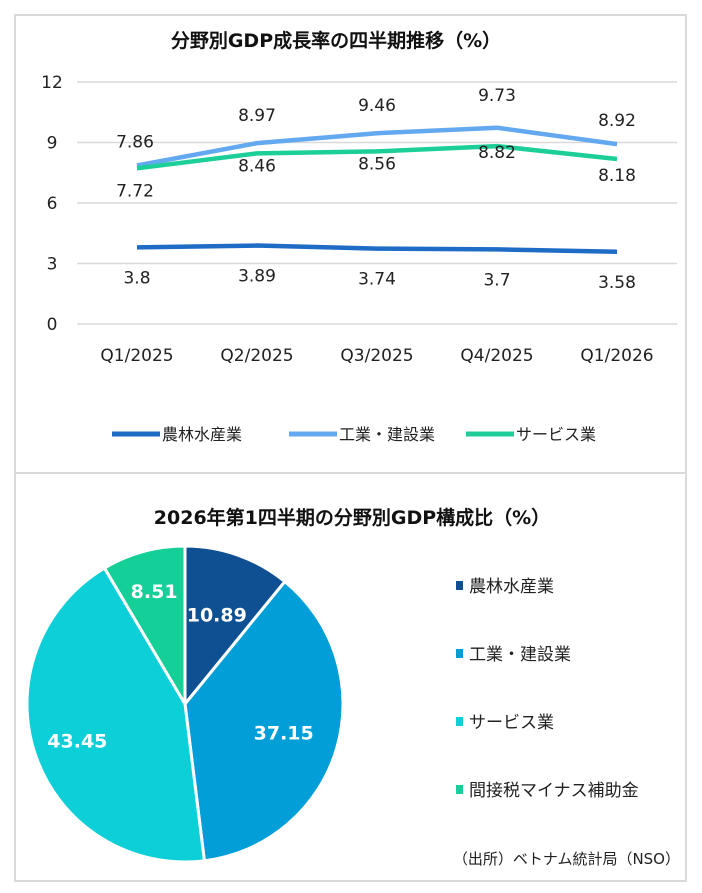  I want to click on y-tick-label: 0, so click(52, 325).